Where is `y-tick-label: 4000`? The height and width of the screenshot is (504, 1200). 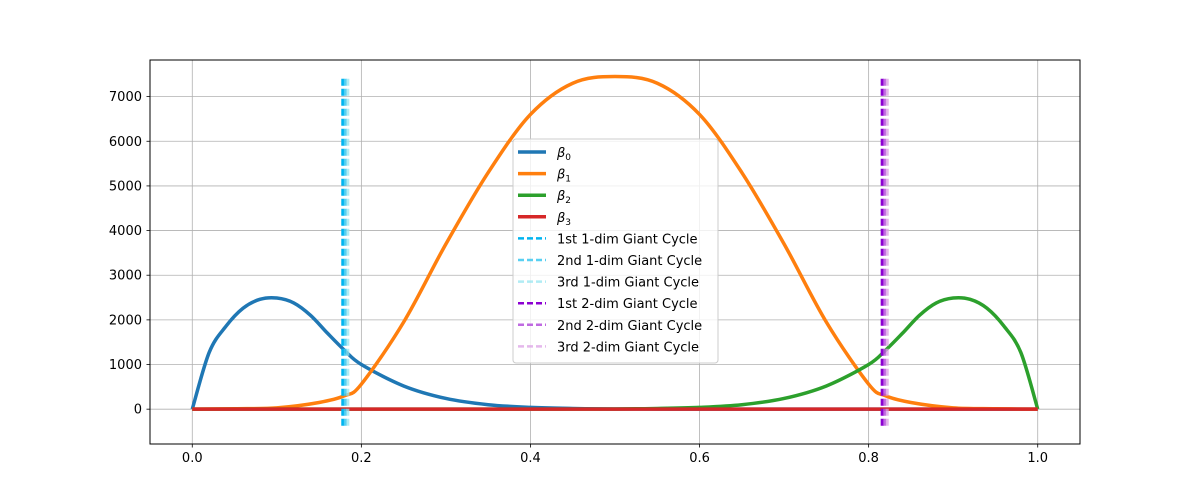 y-tick-label: 4000 is located at coordinates (125, 231).